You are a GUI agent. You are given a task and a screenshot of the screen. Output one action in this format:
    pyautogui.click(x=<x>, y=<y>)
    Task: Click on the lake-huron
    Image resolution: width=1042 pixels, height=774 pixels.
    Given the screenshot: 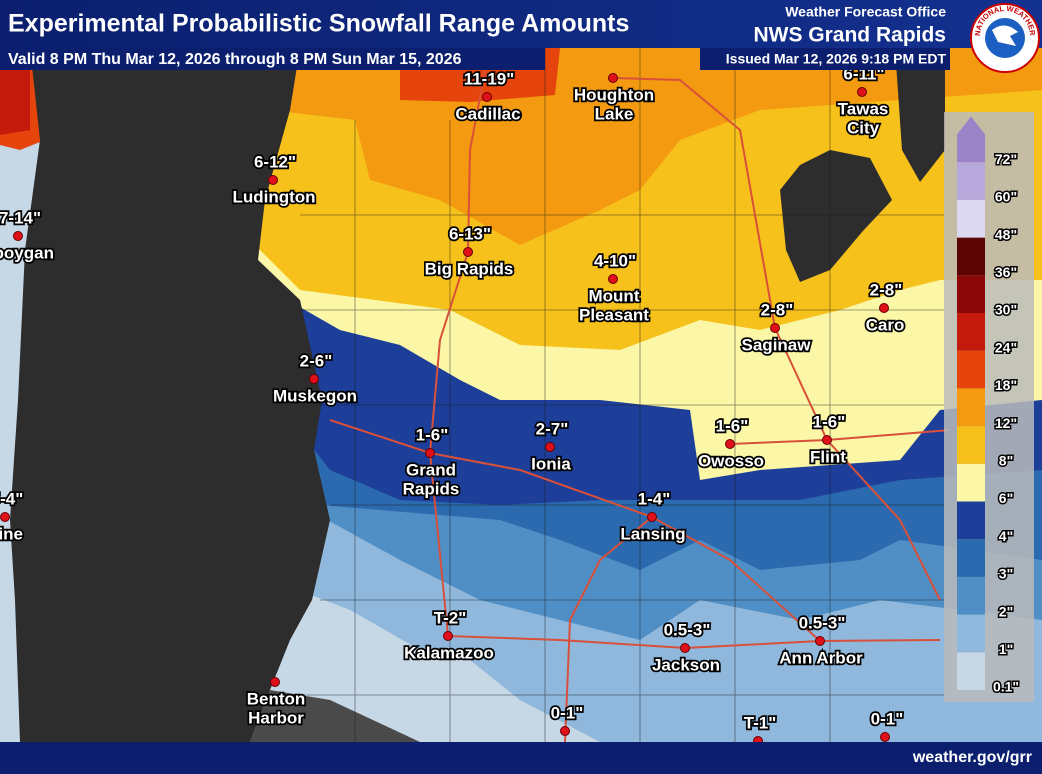 What is the action you would take?
    pyautogui.click(x=920, y=115)
    